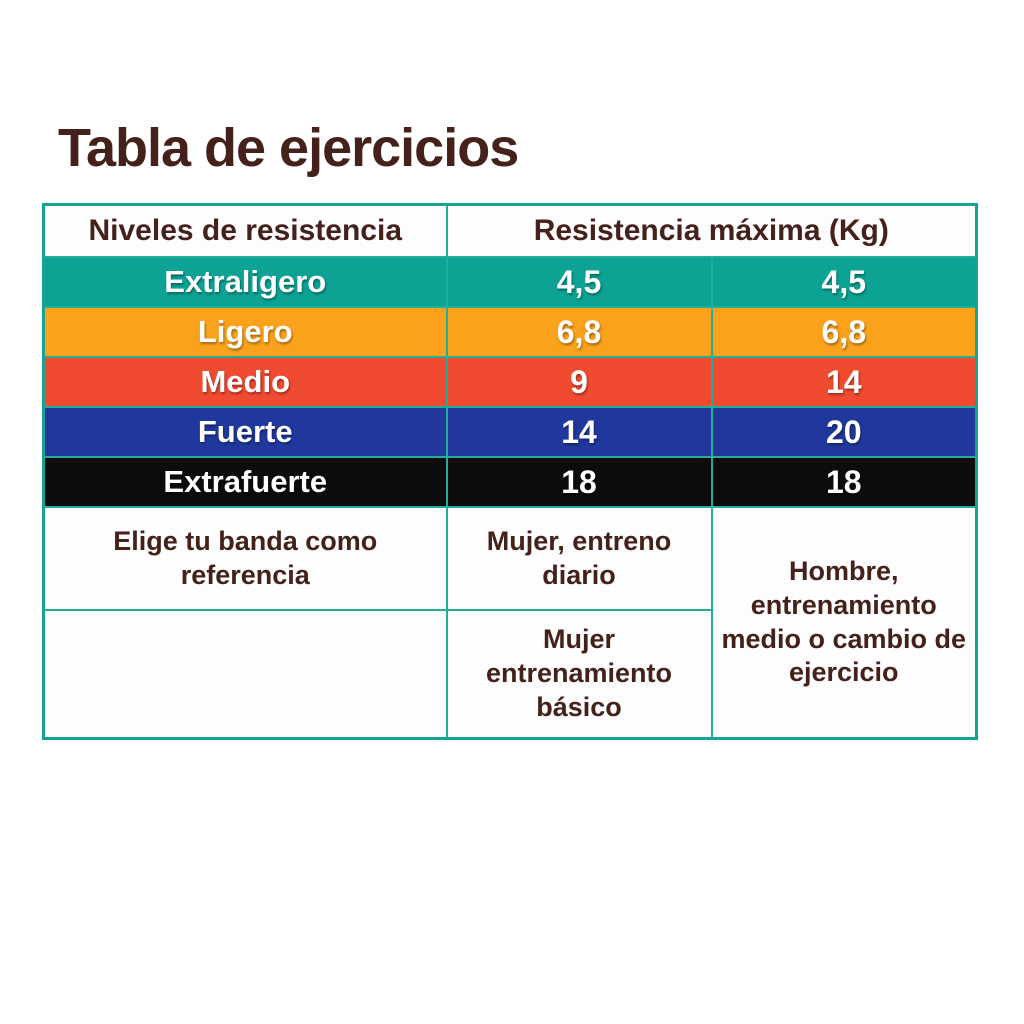 This screenshot has width=1024, height=1024. I want to click on page-title: Tabla de ejercicios, so click(288, 148).